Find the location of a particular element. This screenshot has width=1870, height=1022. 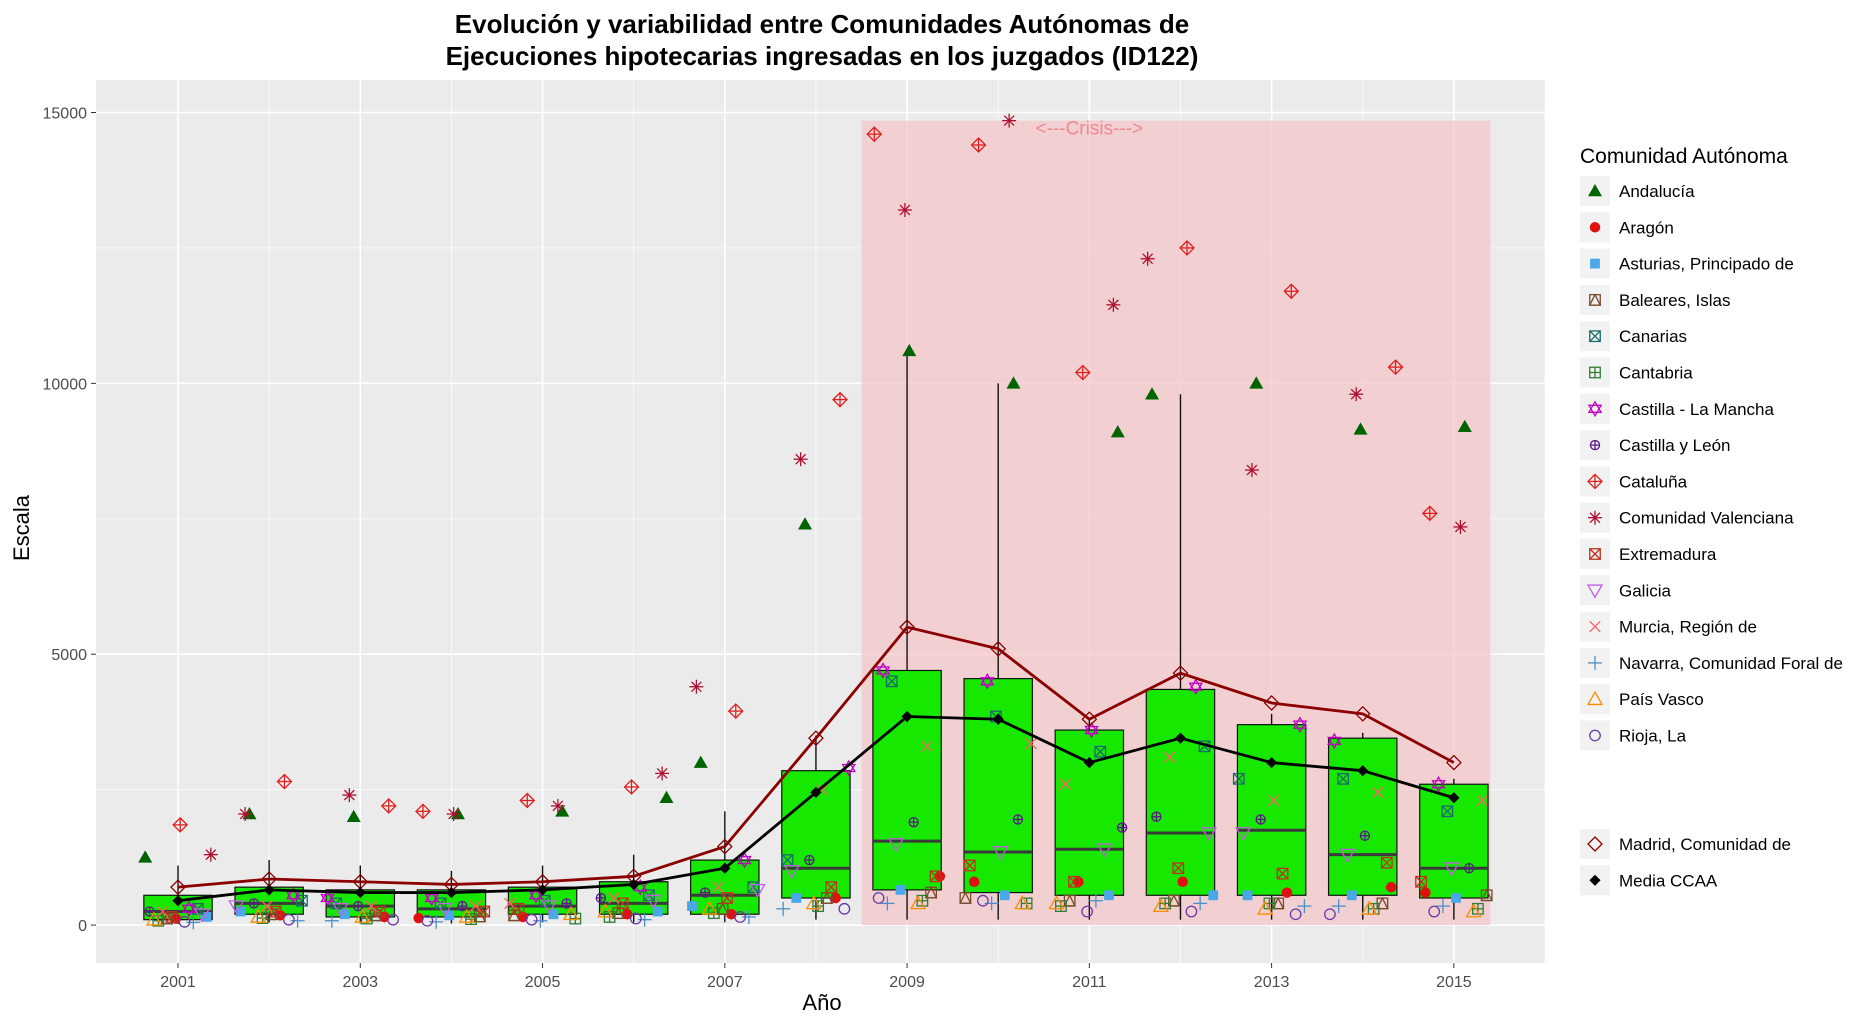

x-tick-label: 2005 is located at coordinates (543, 982).